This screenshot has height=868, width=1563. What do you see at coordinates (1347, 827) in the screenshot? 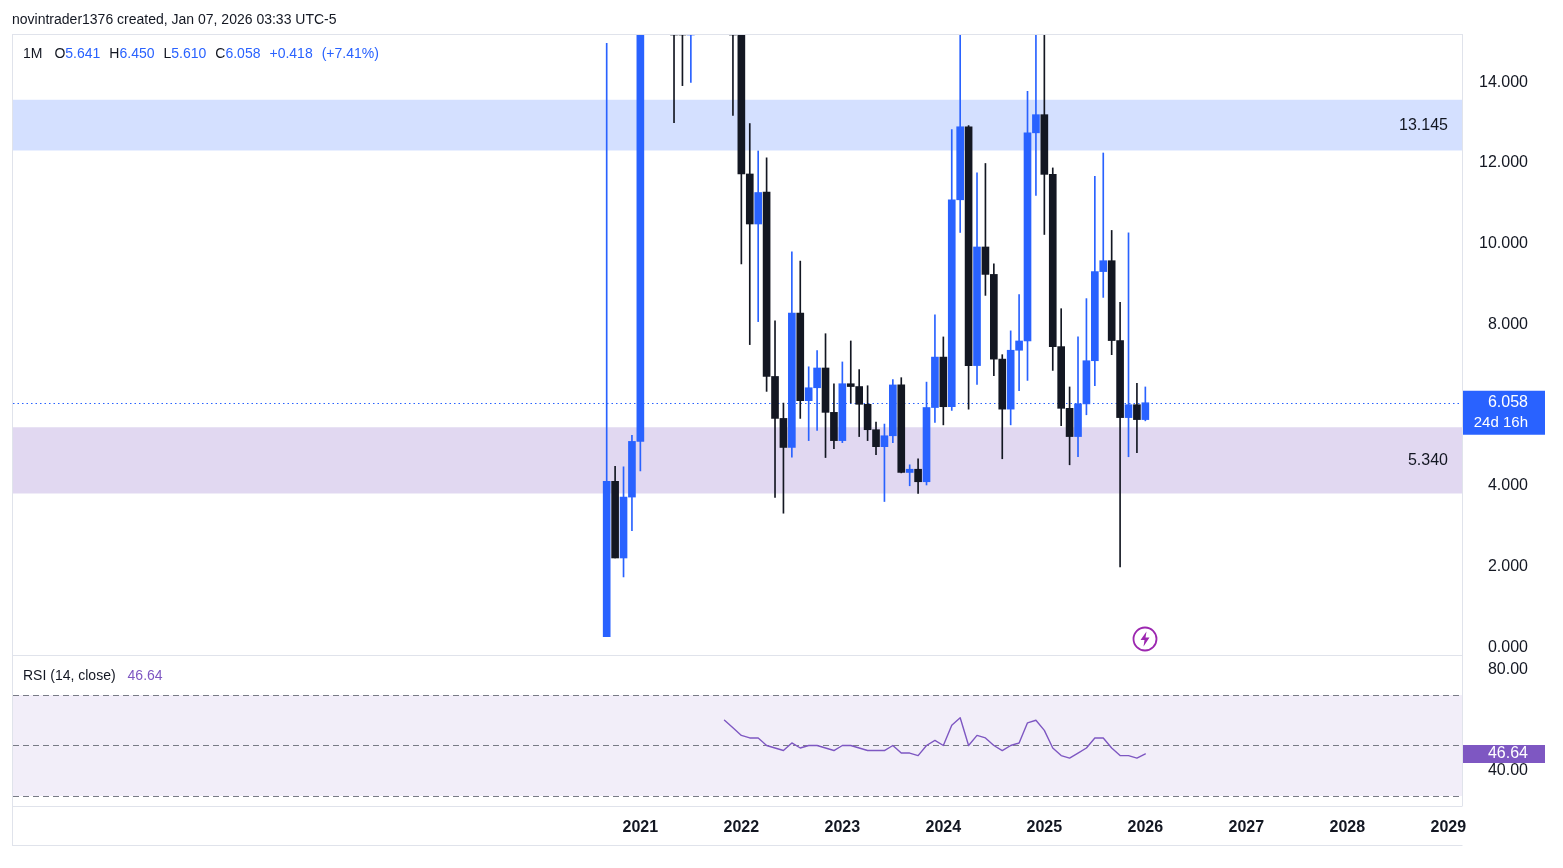
I see `x-tick-label: 2028` at bounding box center [1347, 827].